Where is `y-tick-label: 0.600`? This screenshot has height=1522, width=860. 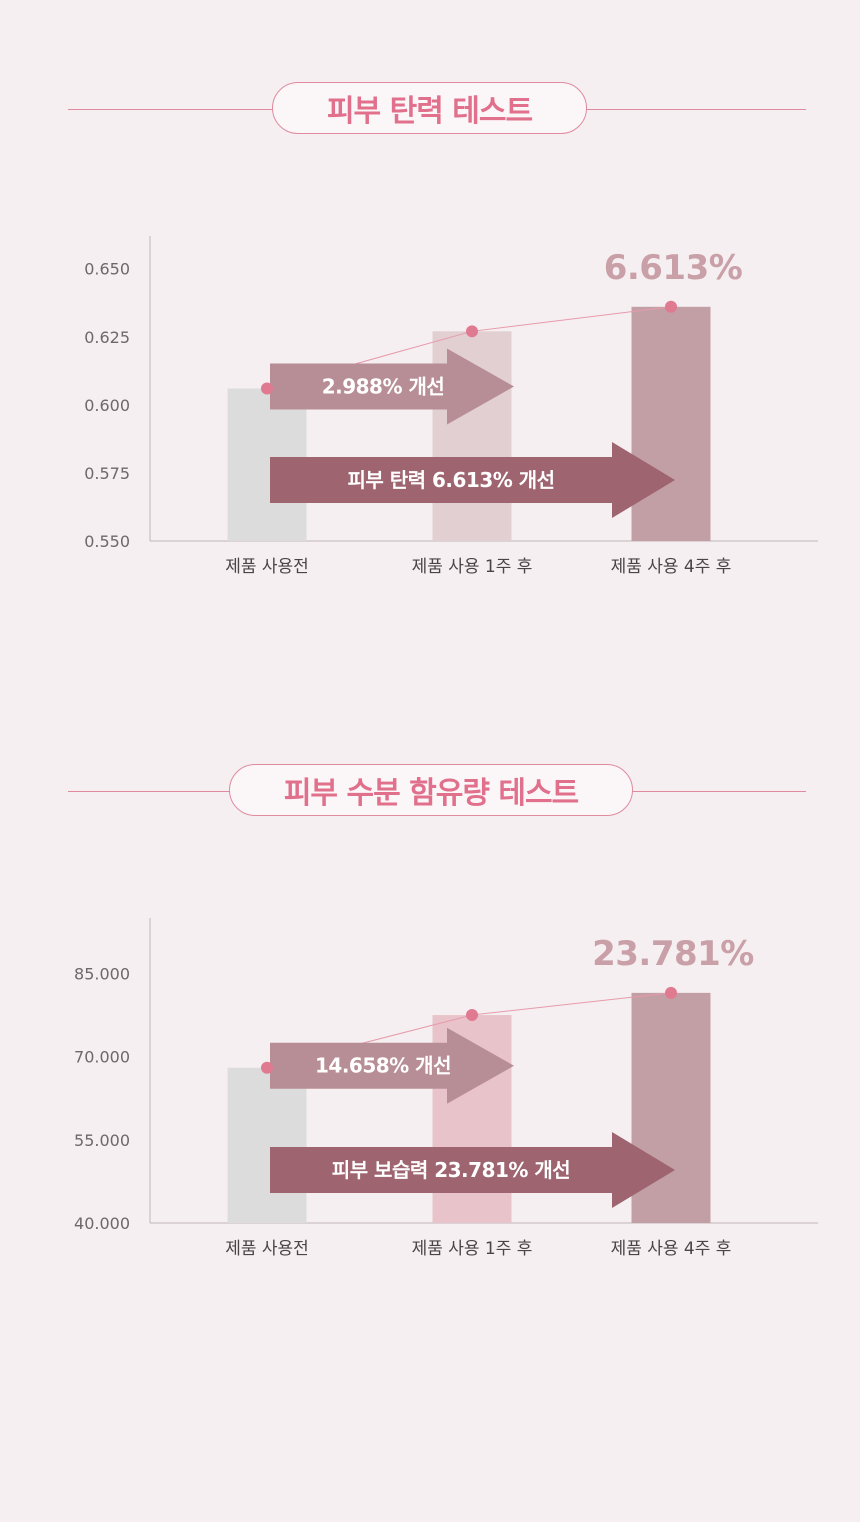 y-tick-label: 0.600 is located at coordinates (107, 405).